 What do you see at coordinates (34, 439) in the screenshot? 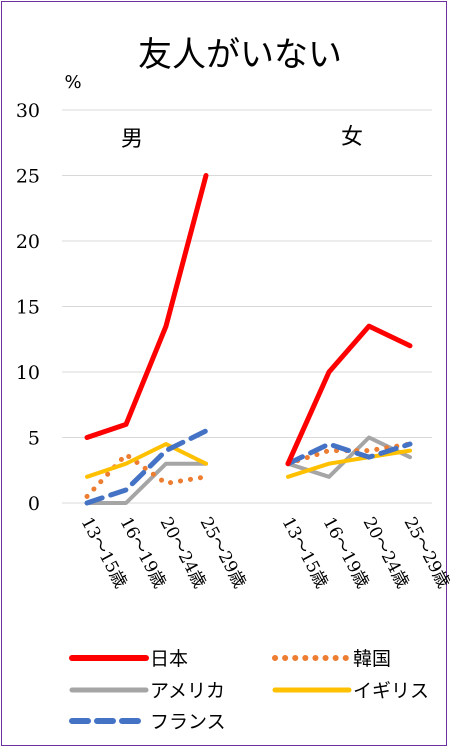
I see `y-tick-label: 5` at bounding box center [34, 439].